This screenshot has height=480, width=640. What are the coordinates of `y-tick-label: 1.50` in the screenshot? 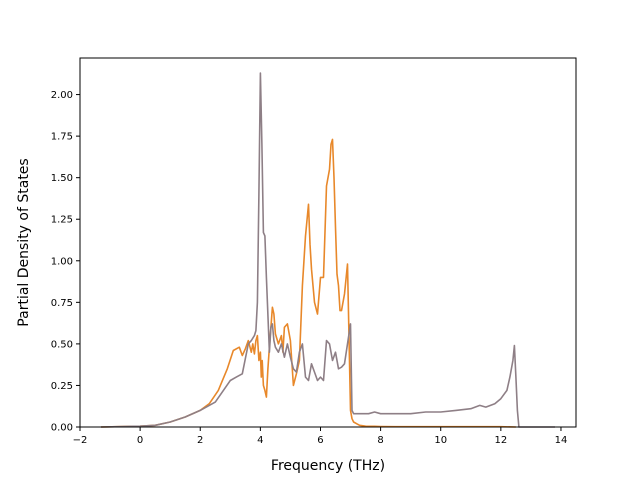 It's located at (62, 178).